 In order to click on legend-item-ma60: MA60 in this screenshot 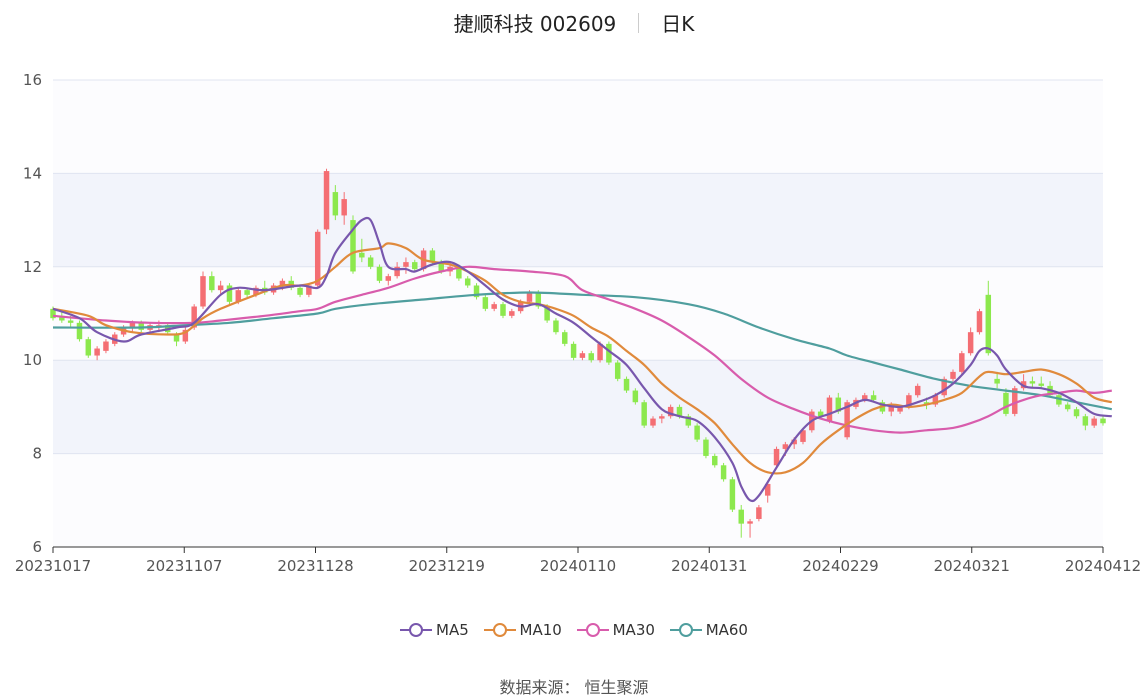, I will do `click(708, 630)`.